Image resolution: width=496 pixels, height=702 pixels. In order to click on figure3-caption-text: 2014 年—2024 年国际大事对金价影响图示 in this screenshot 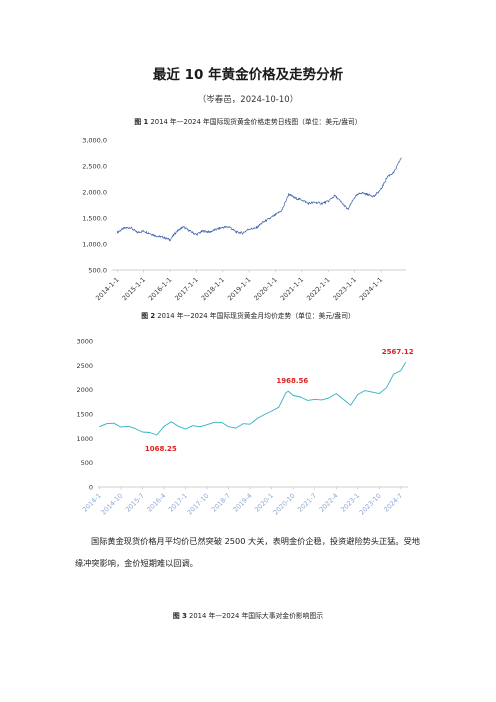, I will do `click(256, 616)`.